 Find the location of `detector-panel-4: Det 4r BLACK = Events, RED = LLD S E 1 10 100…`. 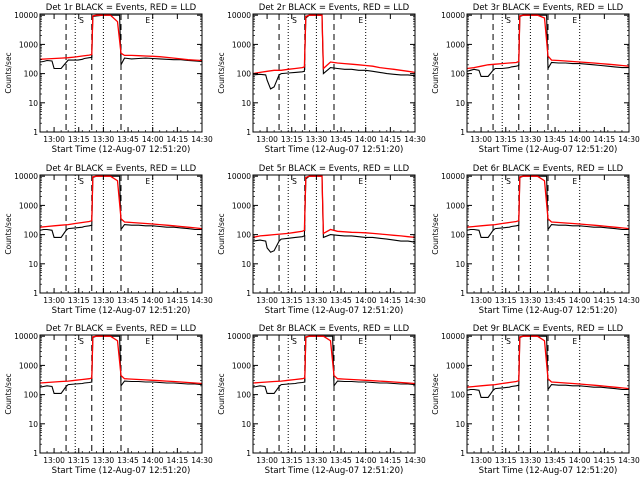

detector-panel-4: Det 4r BLACK = Events, RED = LLD S E 1 10 100… is located at coordinates (108, 240).